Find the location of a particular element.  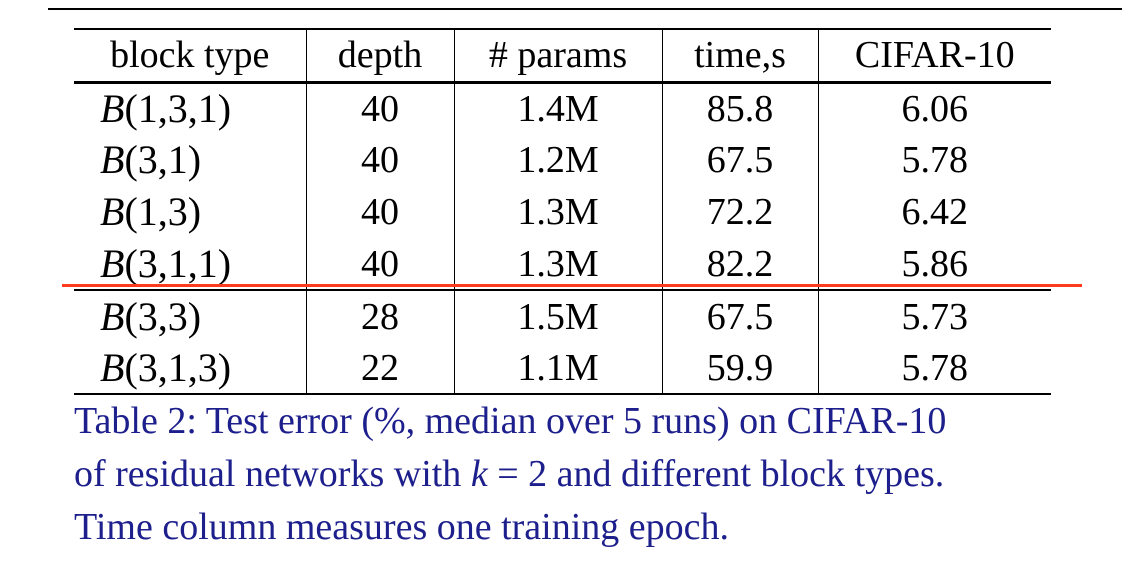

block-type-cell: B(1,3) is located at coordinates (190, 212).